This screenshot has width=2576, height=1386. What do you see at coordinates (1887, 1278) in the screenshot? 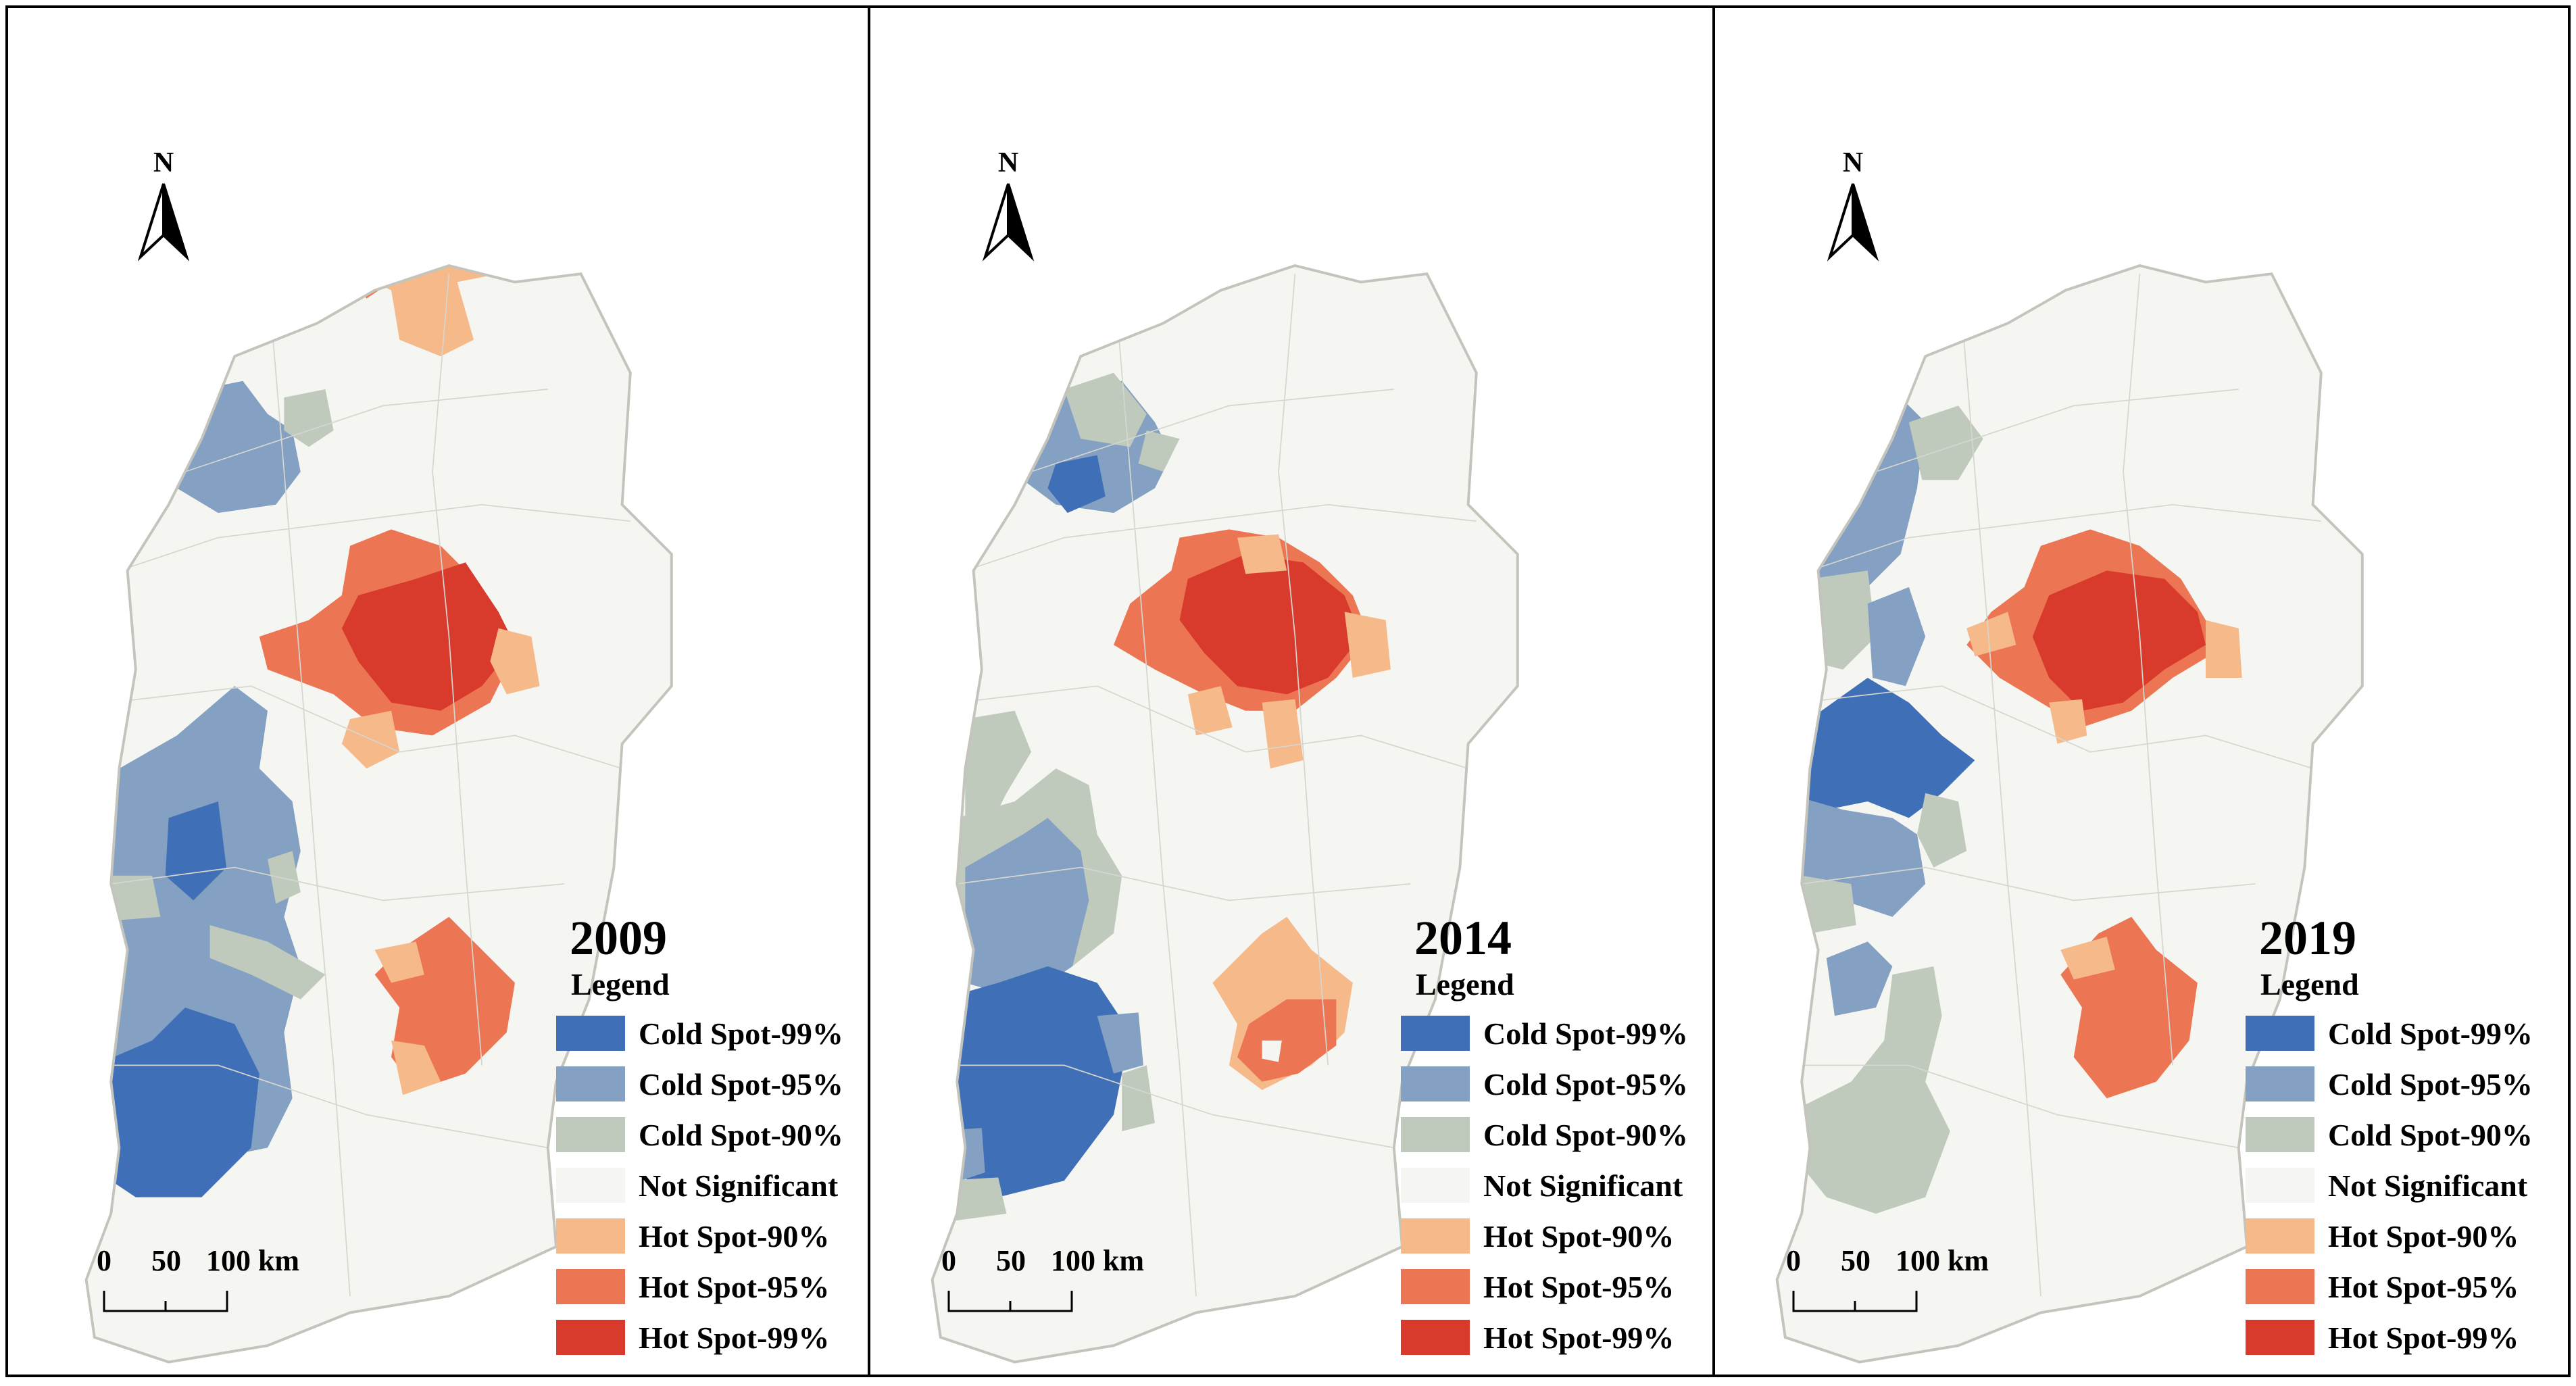
I see `scale-bar-2019: 0 50 100 km` at bounding box center [1887, 1278].